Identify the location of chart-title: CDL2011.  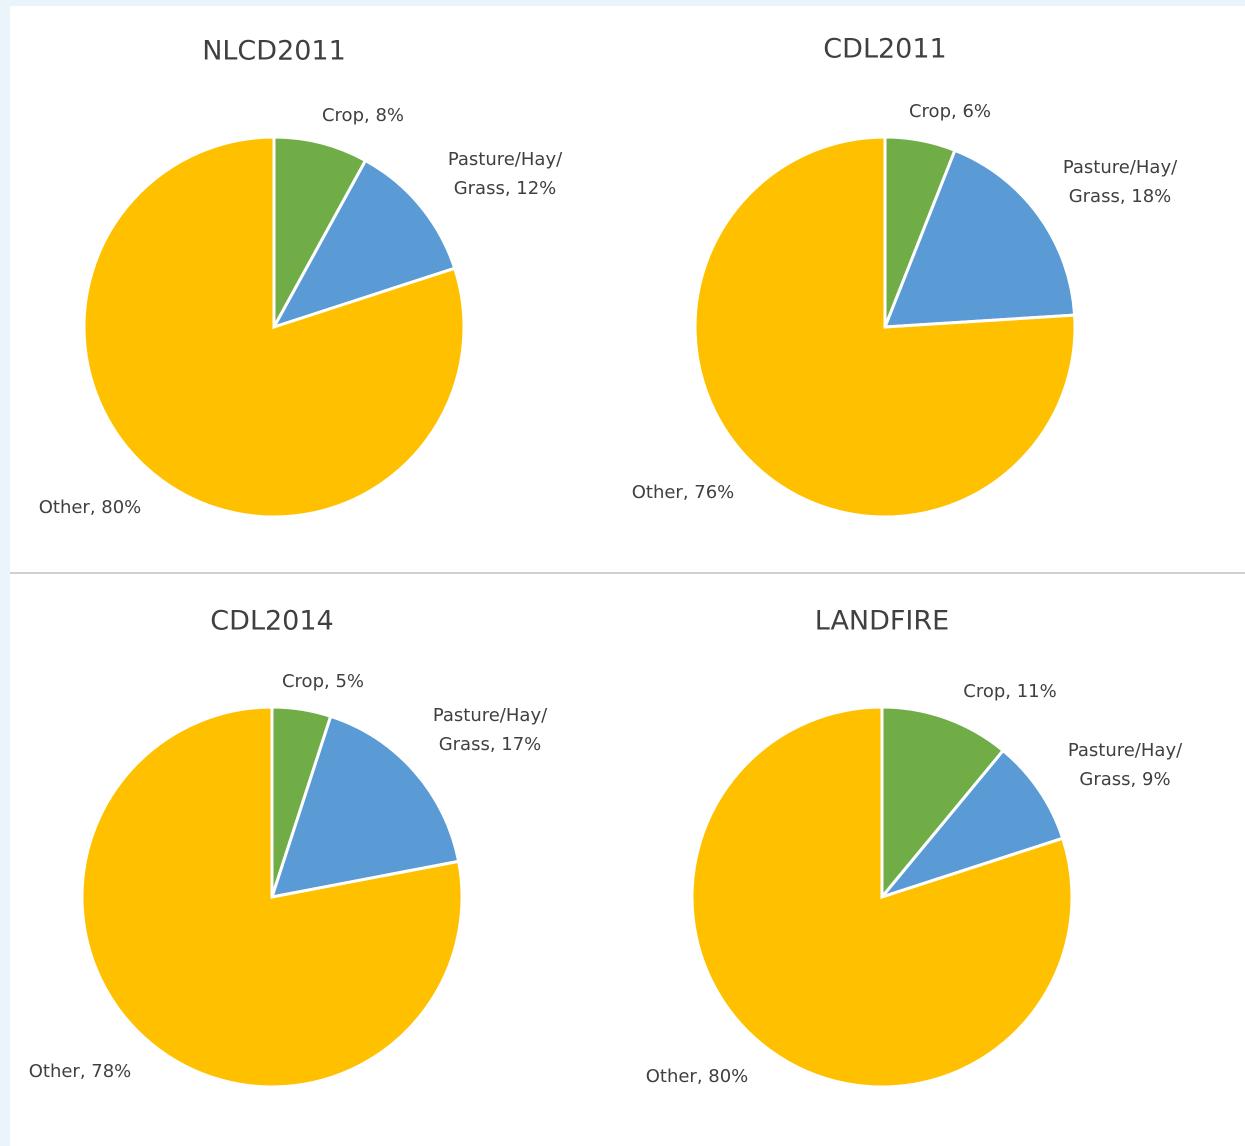
(884, 49).